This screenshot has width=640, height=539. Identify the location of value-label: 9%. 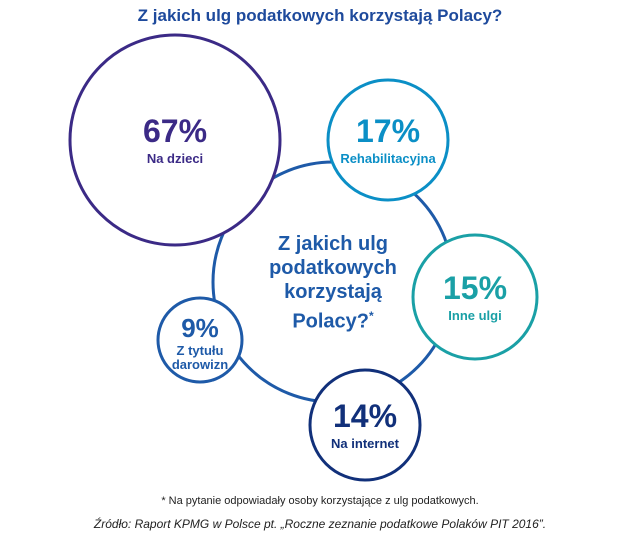
(200, 328).